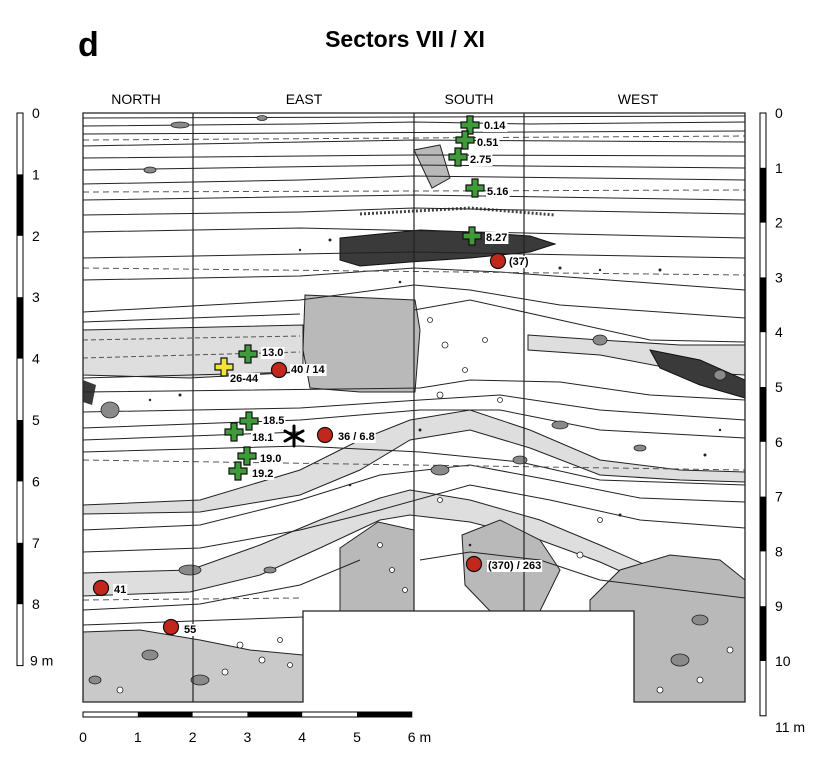 This screenshot has height=762, width=833. I want to click on right-scale-tick-label: 0, so click(779, 113).